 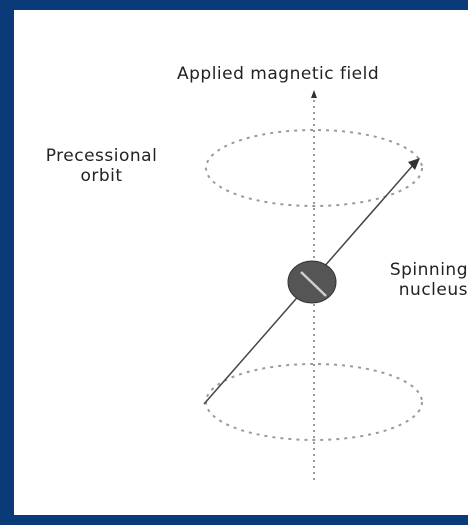 What do you see at coordinates (314, 94) in the screenshot?
I see `field-arrowhead` at bounding box center [314, 94].